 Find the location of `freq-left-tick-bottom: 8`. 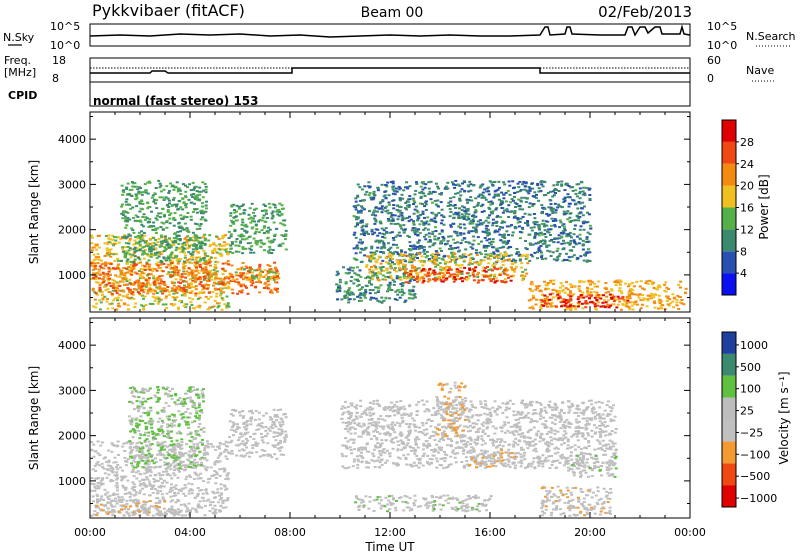

freq-left-tick-bottom: 8 is located at coordinates (55, 78).